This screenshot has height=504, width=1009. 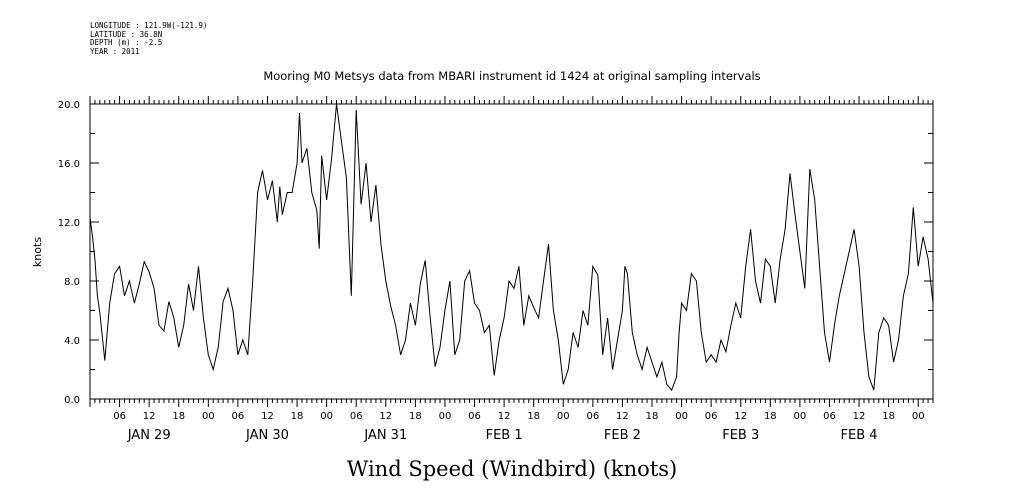 What do you see at coordinates (72, 341) in the screenshot?
I see `y-tick-label: 4.0` at bounding box center [72, 341].